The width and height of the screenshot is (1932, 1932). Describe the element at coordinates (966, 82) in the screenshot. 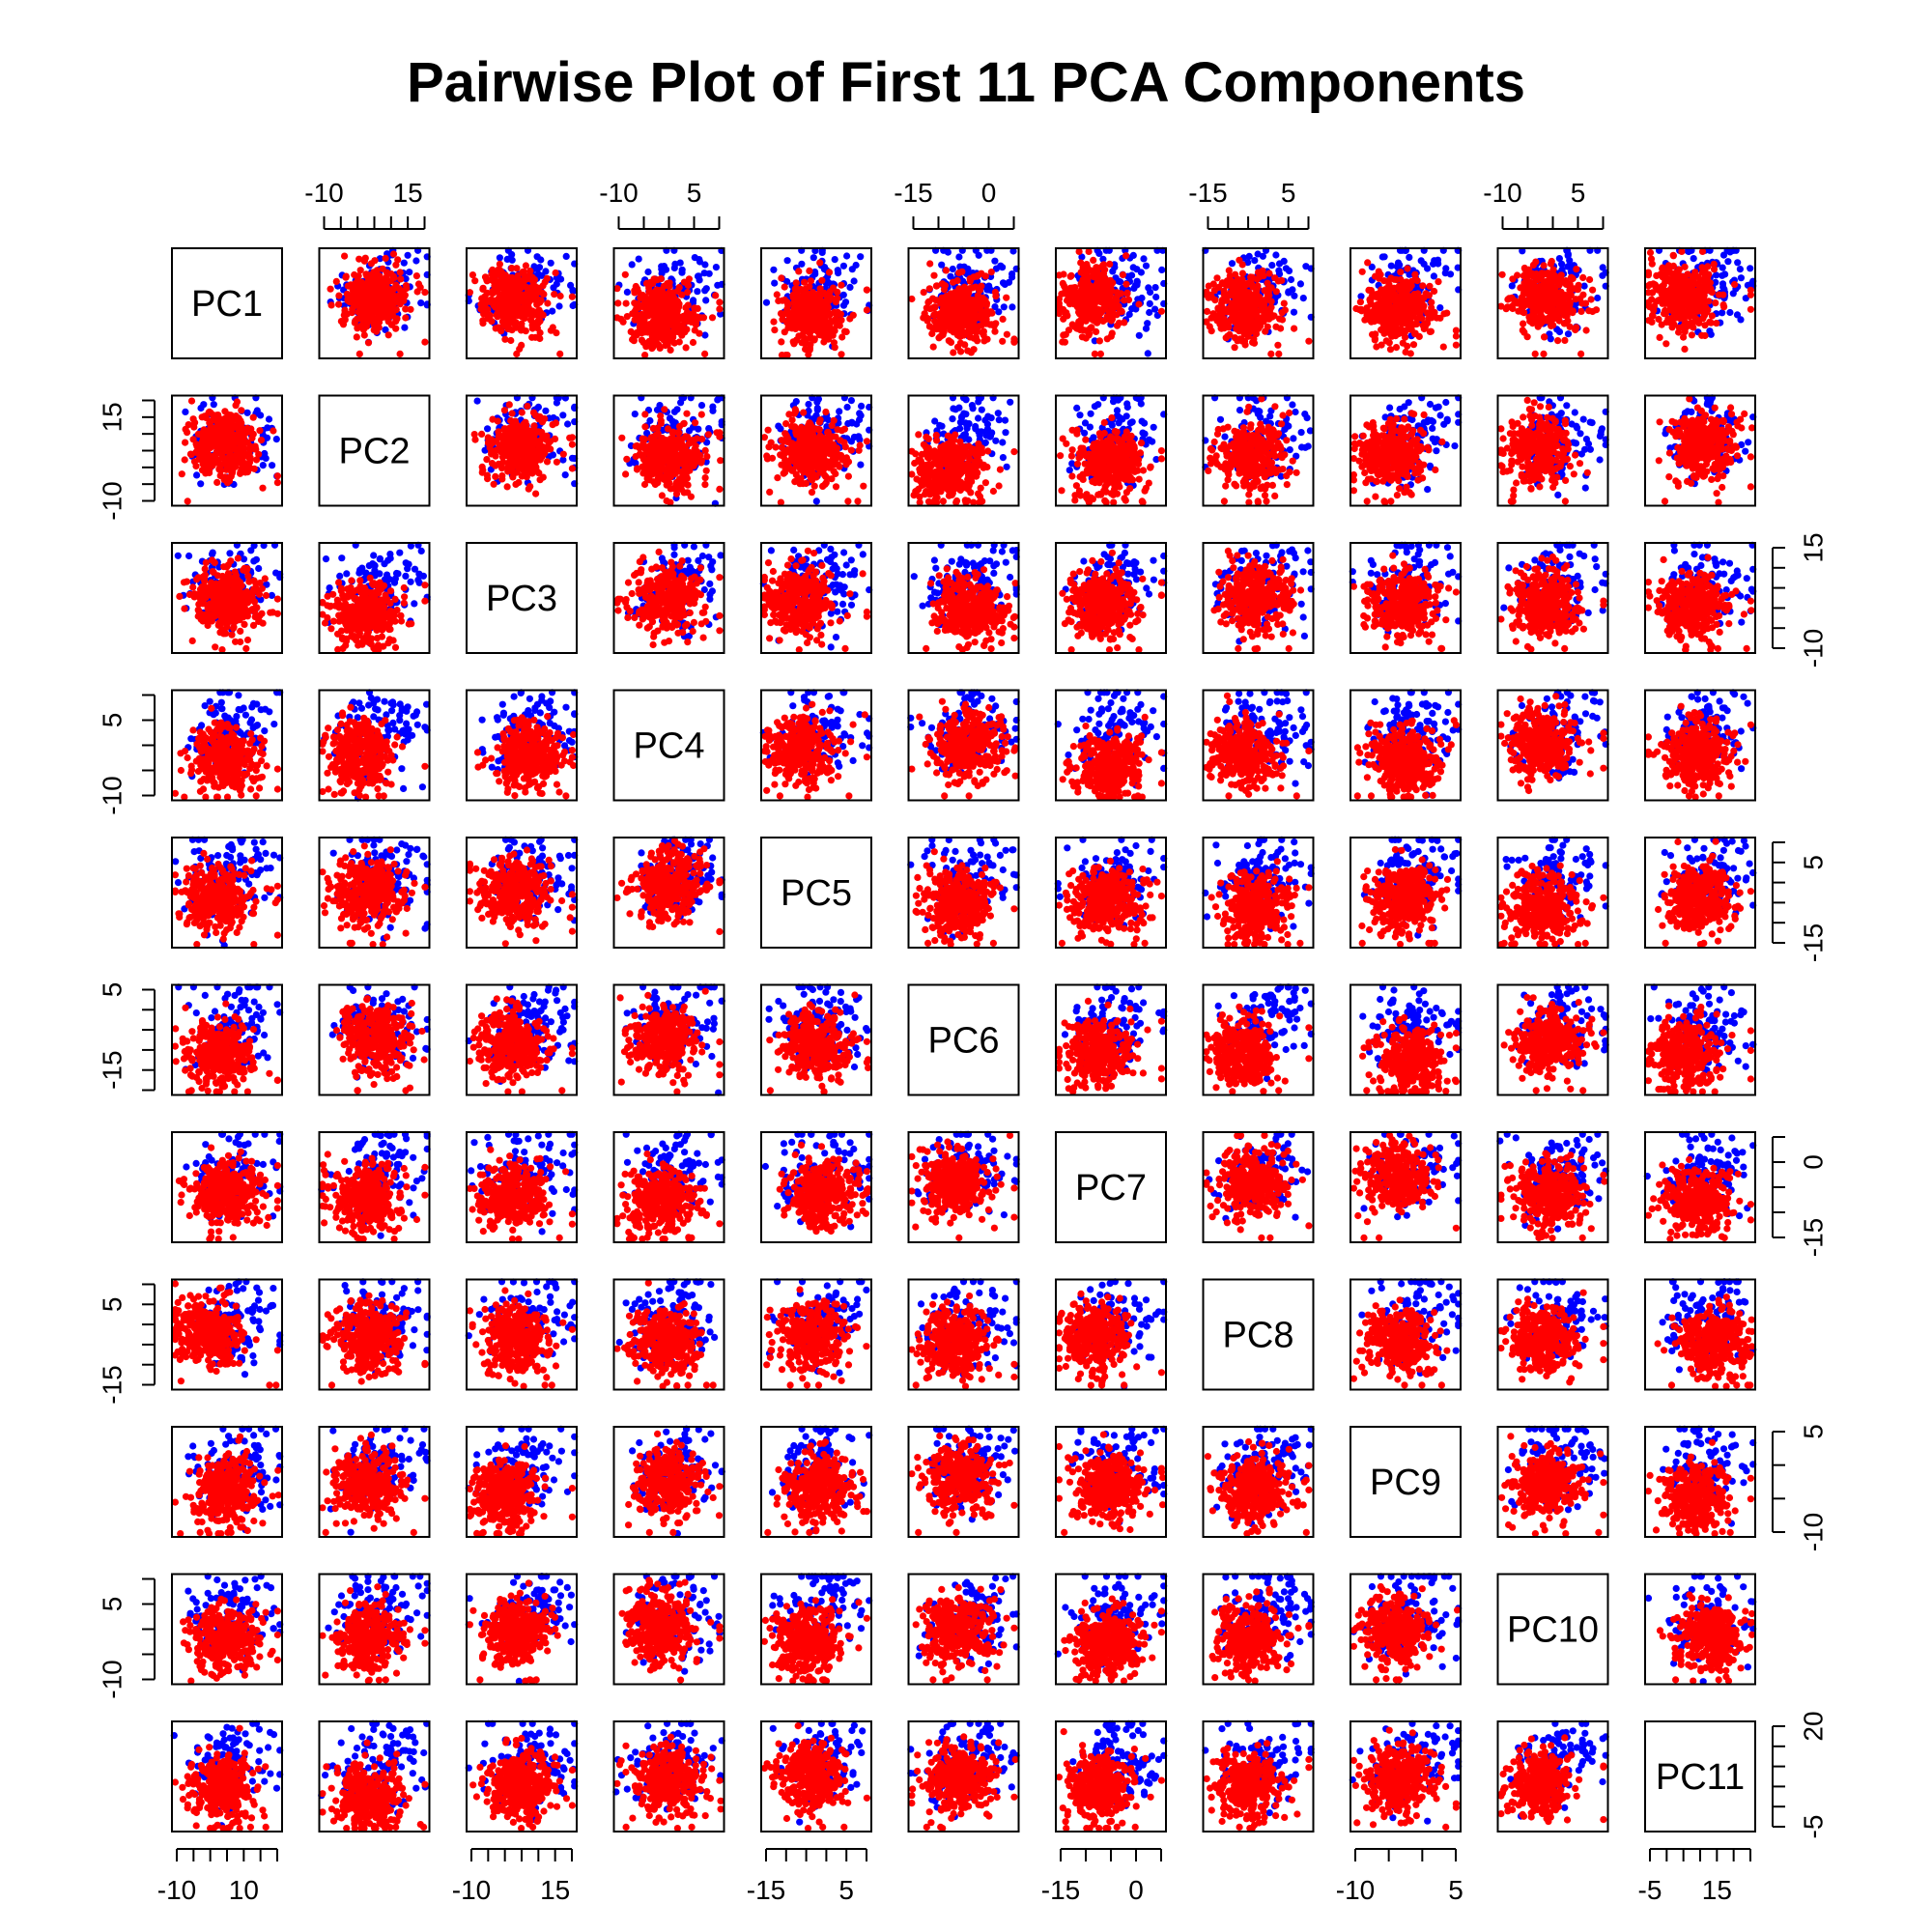

I see `chart-title: Pairwise Plot of First 11 PCA Components` at that location.